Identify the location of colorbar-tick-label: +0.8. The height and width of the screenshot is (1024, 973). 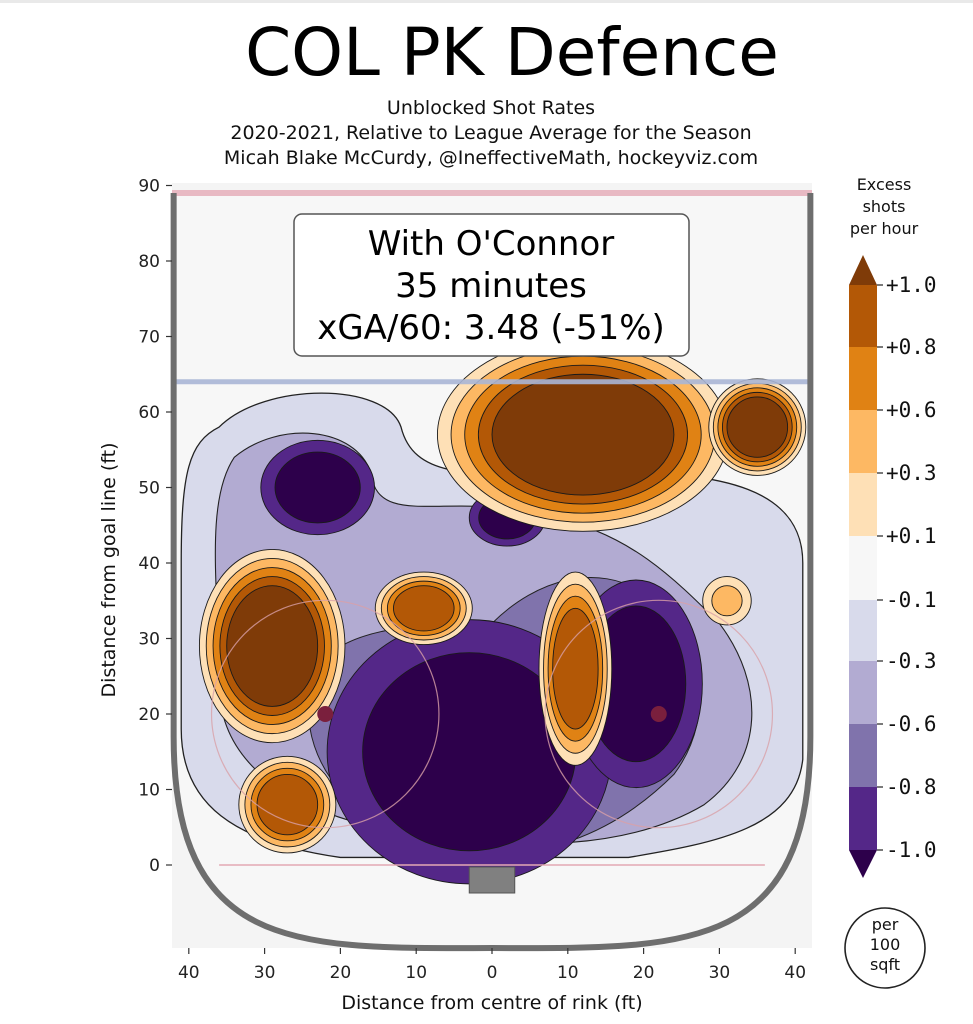
(911, 347).